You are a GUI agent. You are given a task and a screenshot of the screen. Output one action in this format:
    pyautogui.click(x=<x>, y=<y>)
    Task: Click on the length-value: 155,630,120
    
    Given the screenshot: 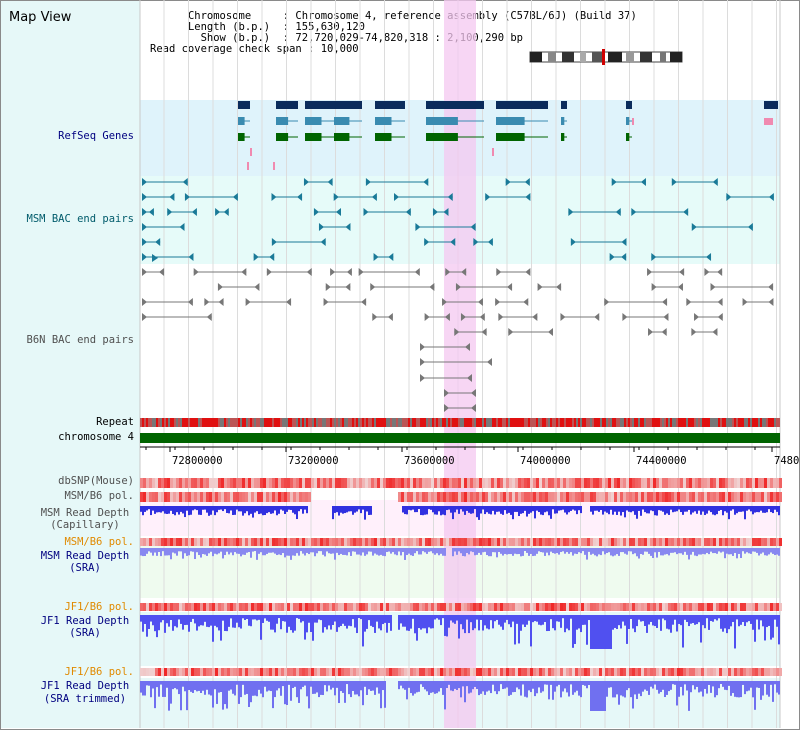 What is the action you would take?
    pyautogui.click(x=330, y=27)
    